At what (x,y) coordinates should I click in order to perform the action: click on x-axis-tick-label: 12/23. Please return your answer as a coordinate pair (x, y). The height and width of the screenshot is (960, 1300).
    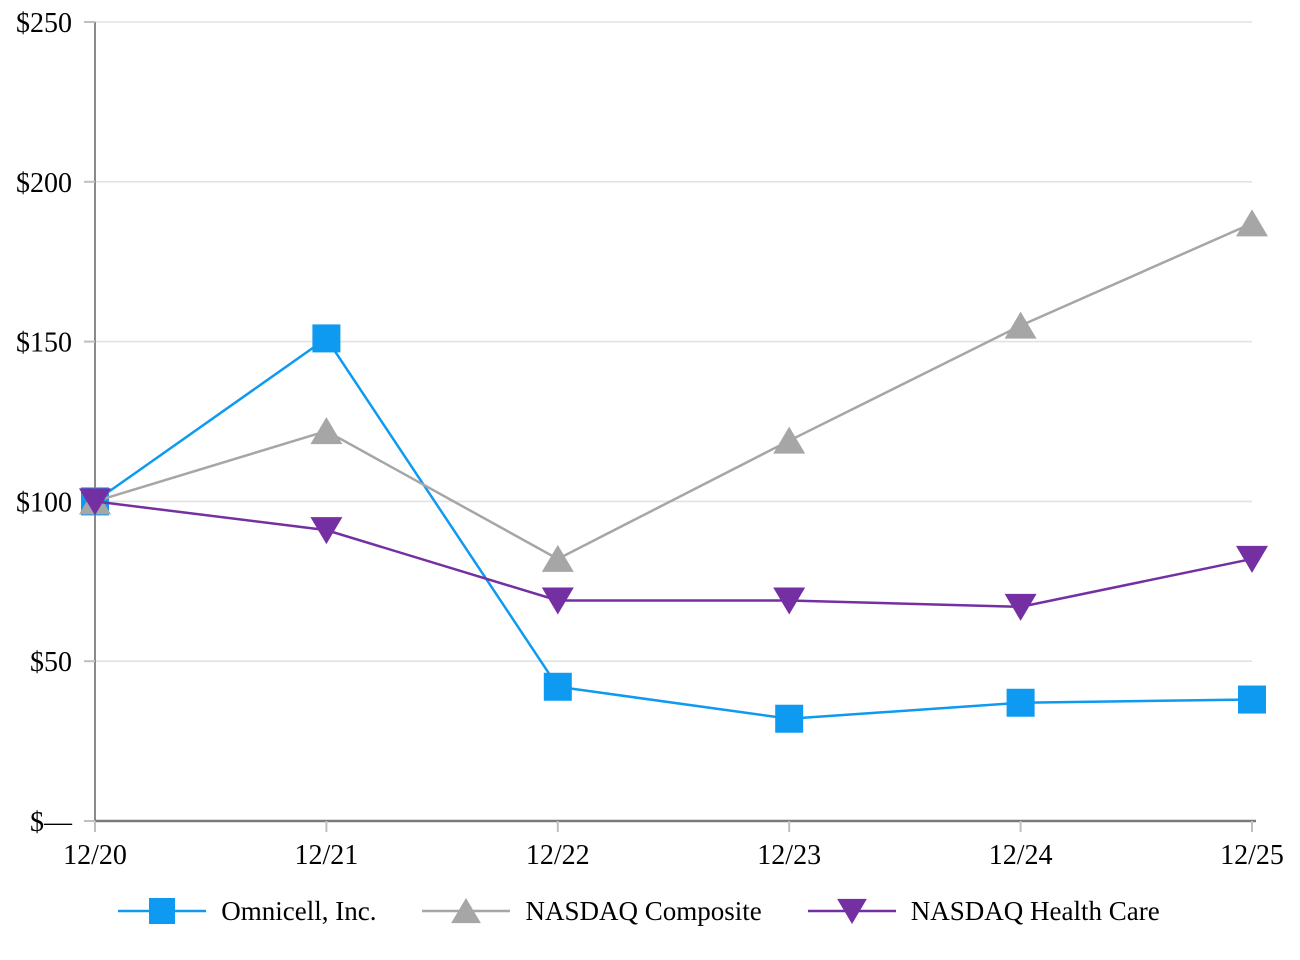
    Looking at the image, I should click on (789, 855).